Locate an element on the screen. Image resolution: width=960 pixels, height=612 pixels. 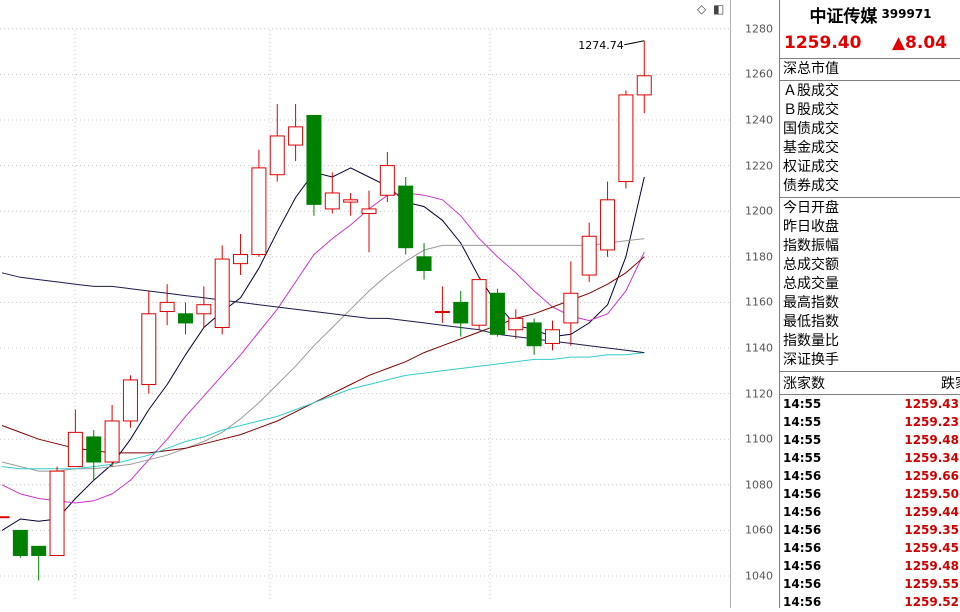
tick-price: 1259.44 is located at coordinates (931, 512).